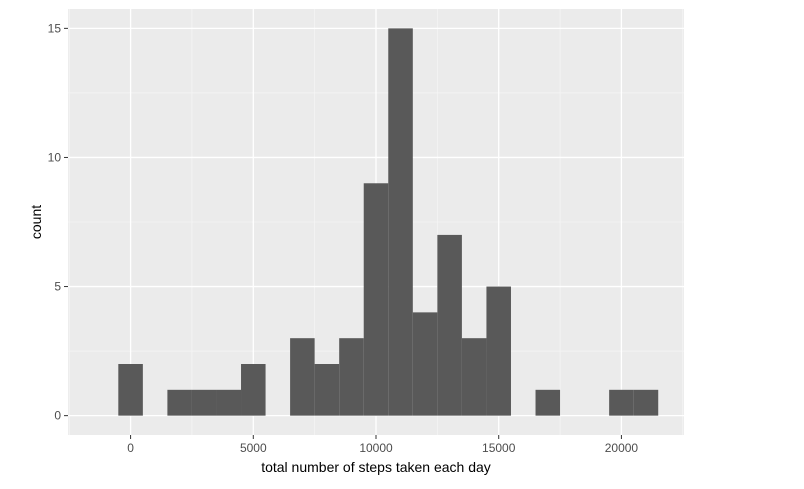  I want to click on x-tick-label: 5000, so click(253, 448).